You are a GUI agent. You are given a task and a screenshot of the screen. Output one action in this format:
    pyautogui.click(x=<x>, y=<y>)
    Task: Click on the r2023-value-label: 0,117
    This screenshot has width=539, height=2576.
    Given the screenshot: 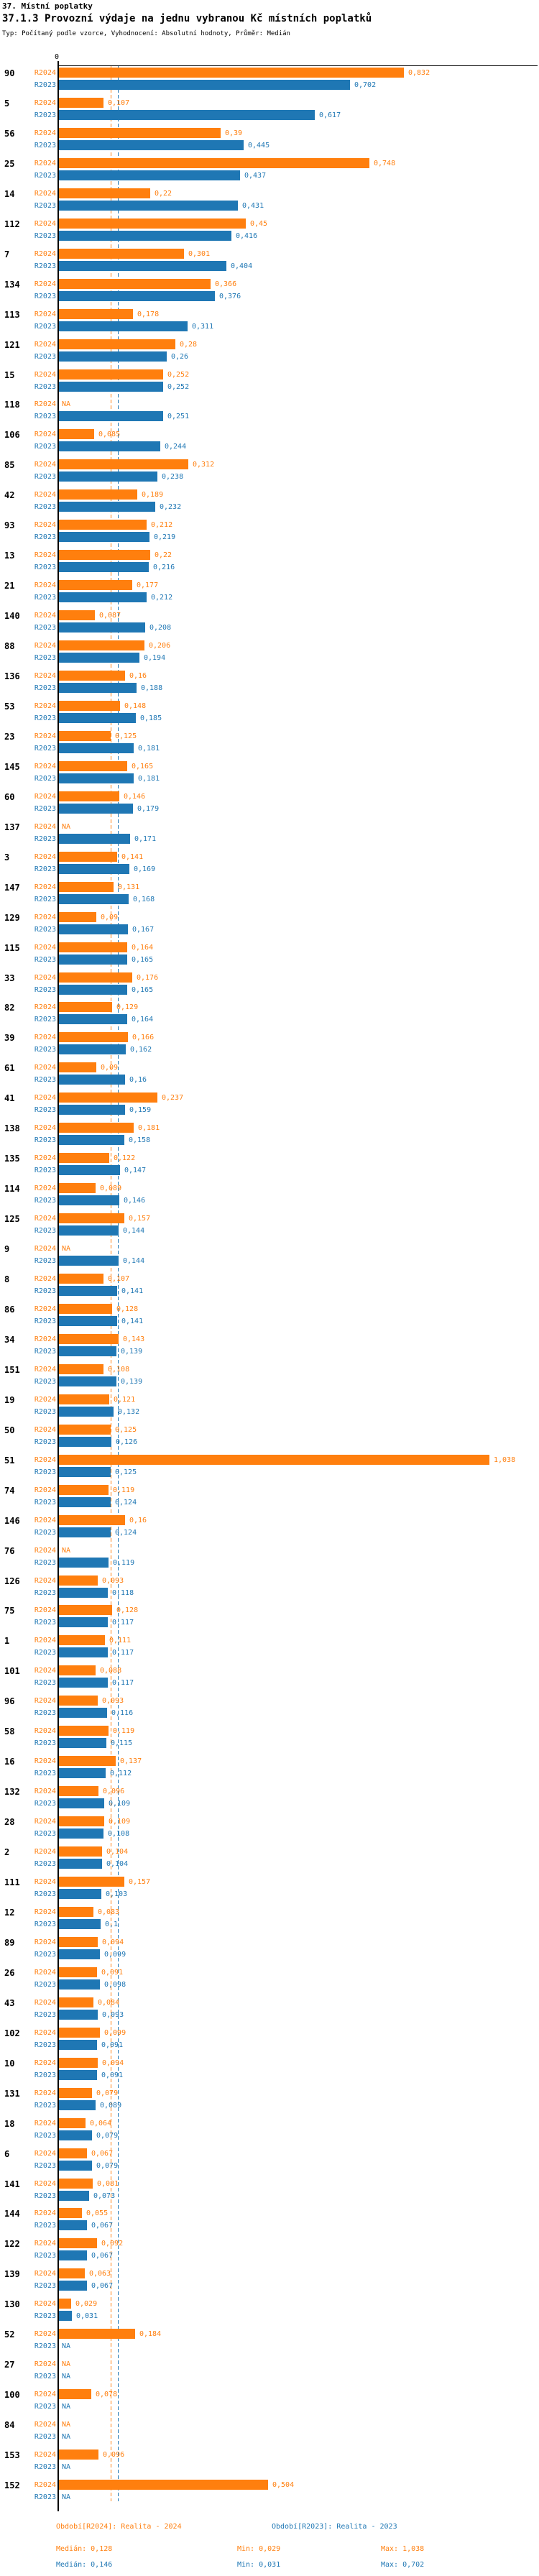 What is the action you would take?
    pyautogui.click(x=123, y=1653)
    